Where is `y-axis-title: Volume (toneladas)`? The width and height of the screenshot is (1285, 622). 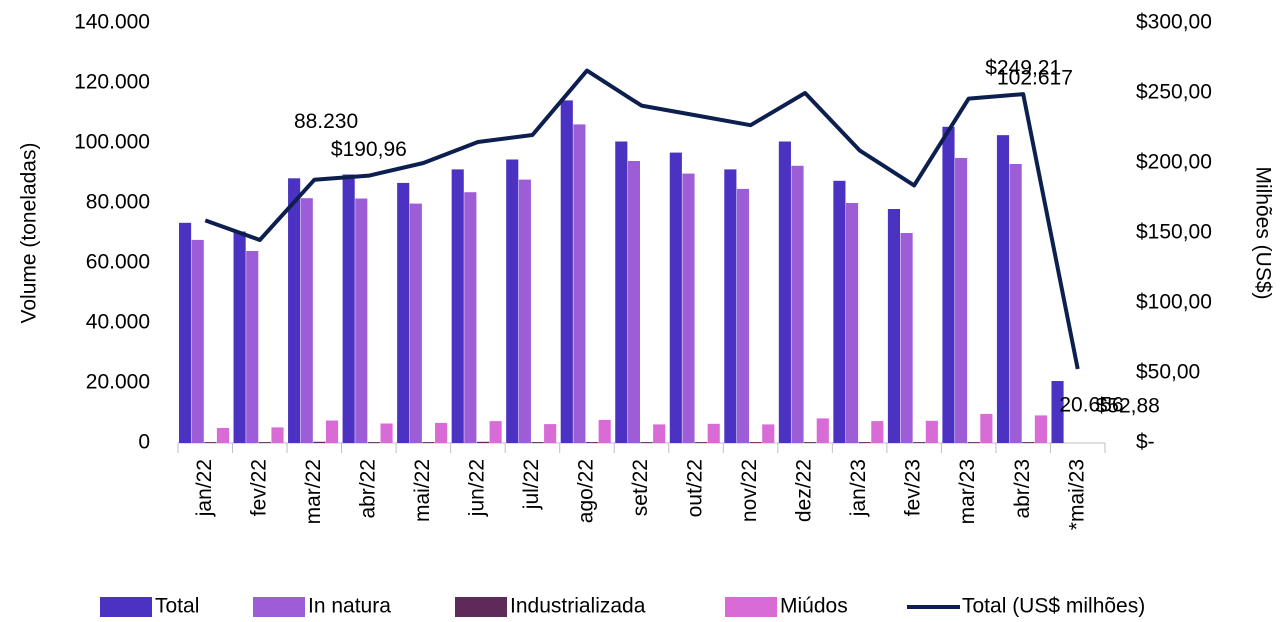 y-axis-title: Volume (toneladas) is located at coordinates (29, 233).